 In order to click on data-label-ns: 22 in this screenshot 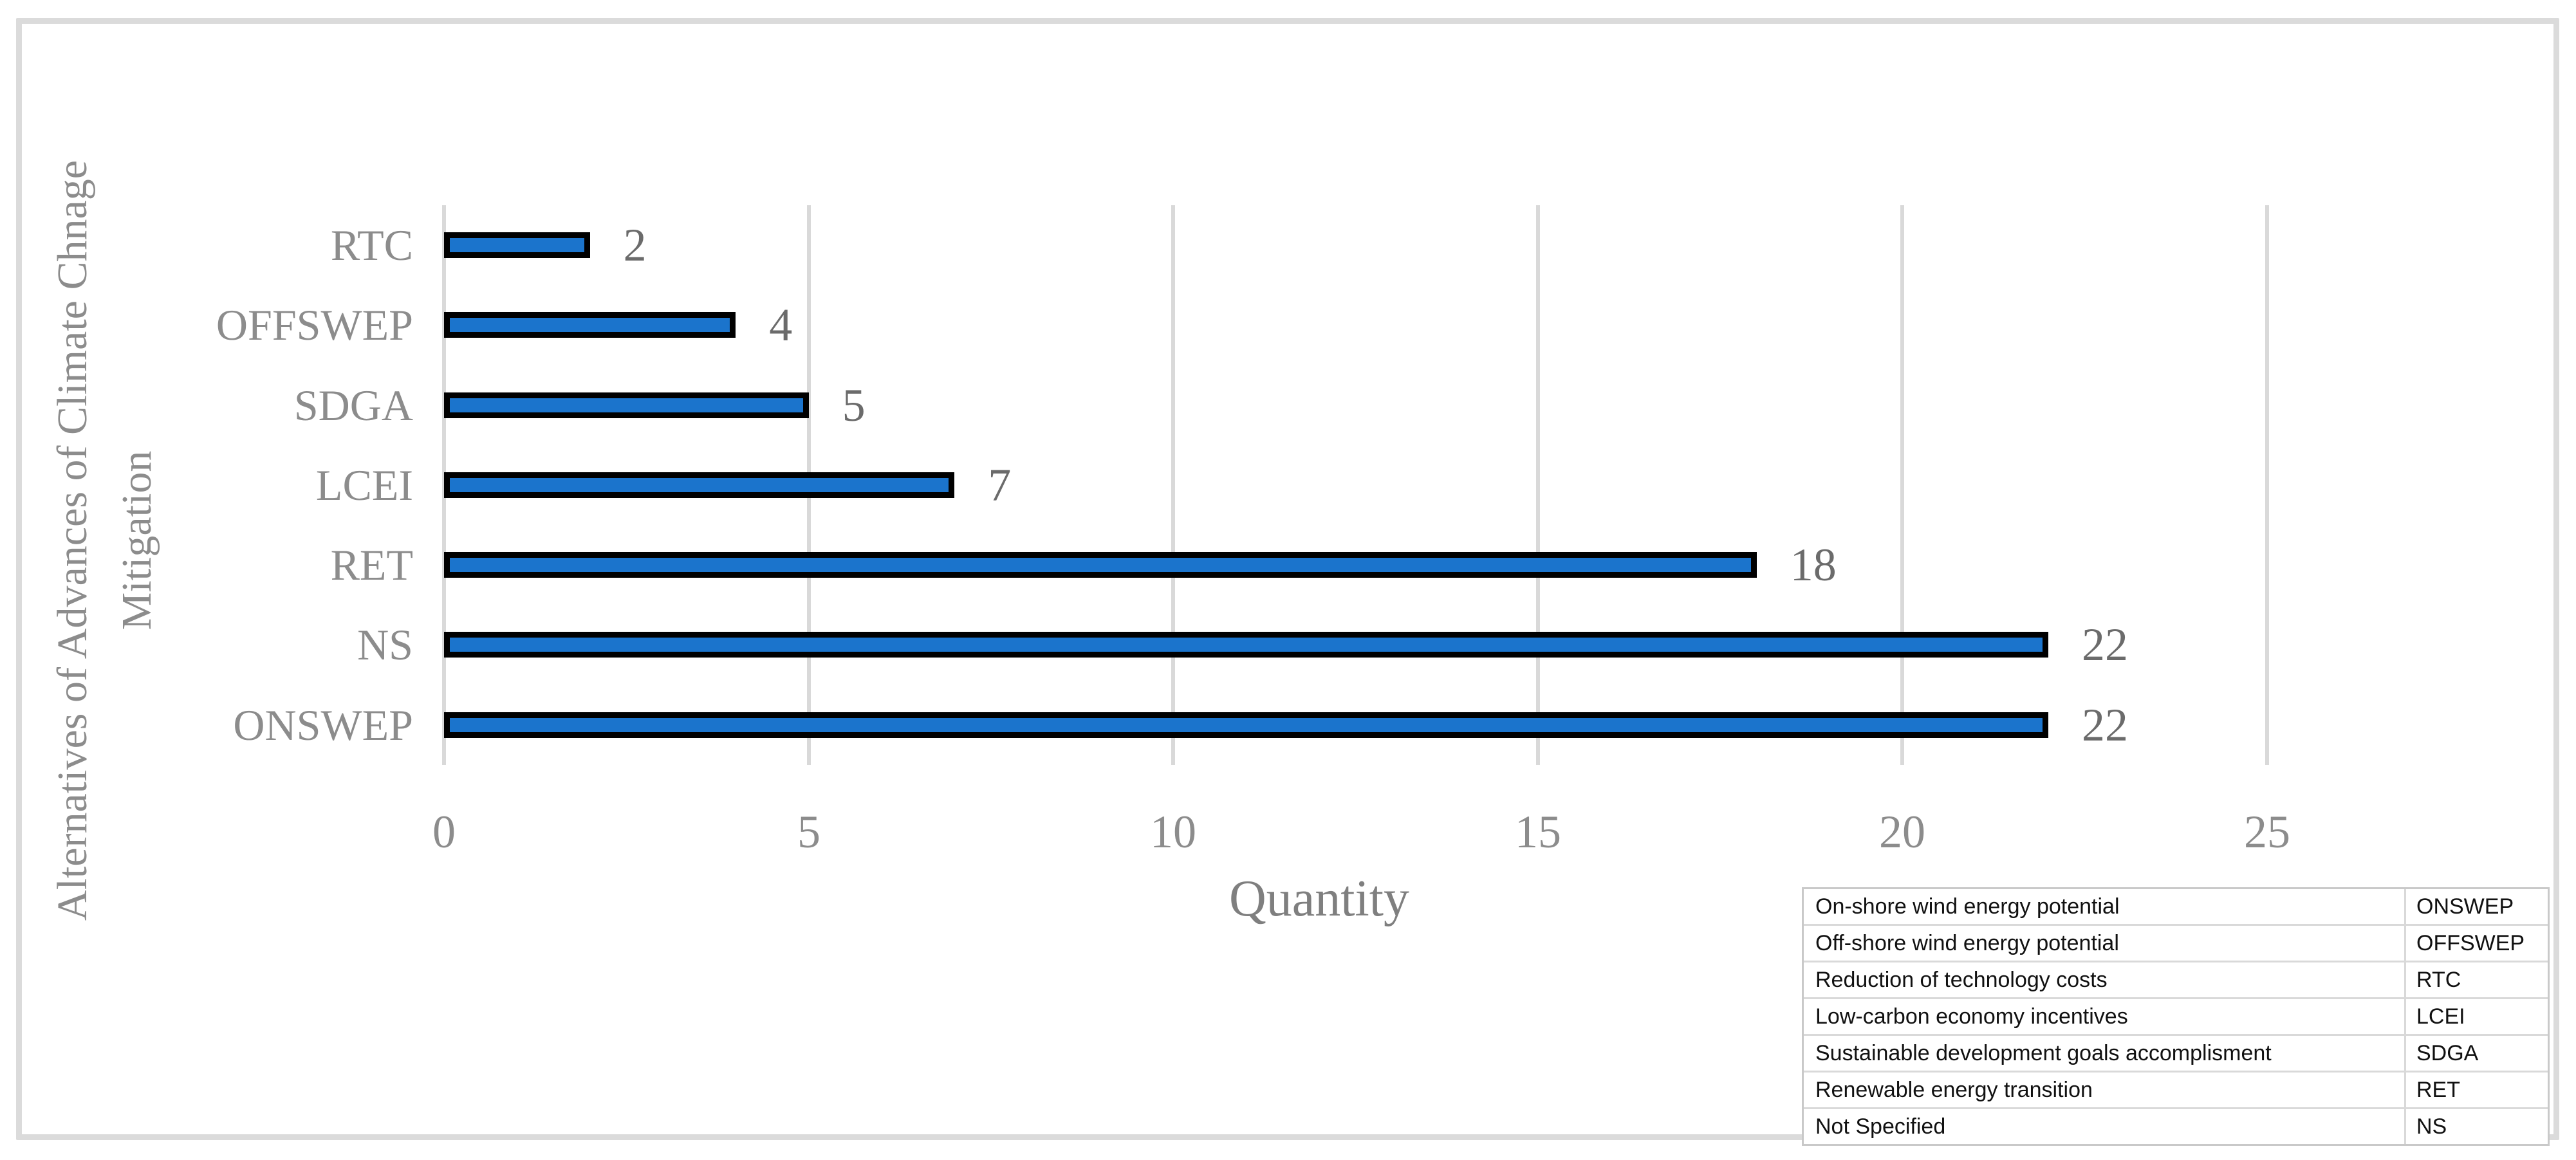, I will do `click(2105, 644)`.